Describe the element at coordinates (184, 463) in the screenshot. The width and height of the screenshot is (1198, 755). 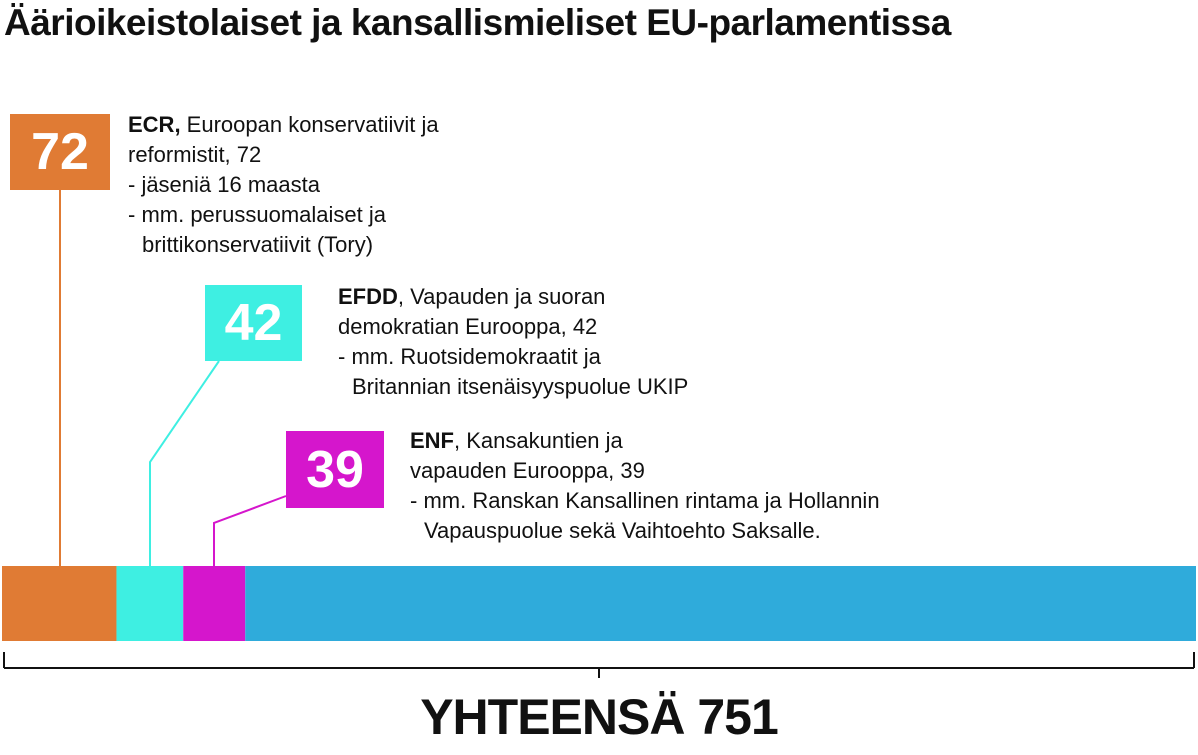
I see `efdd-connector-line` at that location.